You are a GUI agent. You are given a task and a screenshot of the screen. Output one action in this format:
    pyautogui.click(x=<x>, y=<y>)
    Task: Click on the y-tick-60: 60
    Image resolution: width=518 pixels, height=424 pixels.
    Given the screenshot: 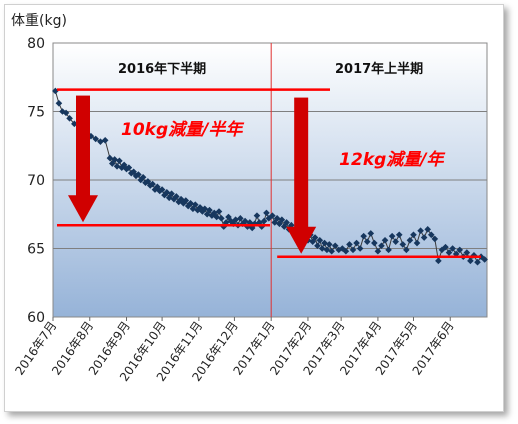 What is the action you would take?
    pyautogui.click(x=36, y=318)
    